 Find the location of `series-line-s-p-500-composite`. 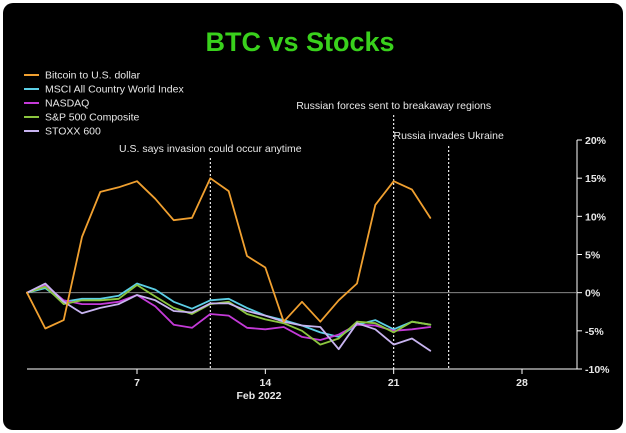

series-line-s-p-500-composite is located at coordinates (229, 315).